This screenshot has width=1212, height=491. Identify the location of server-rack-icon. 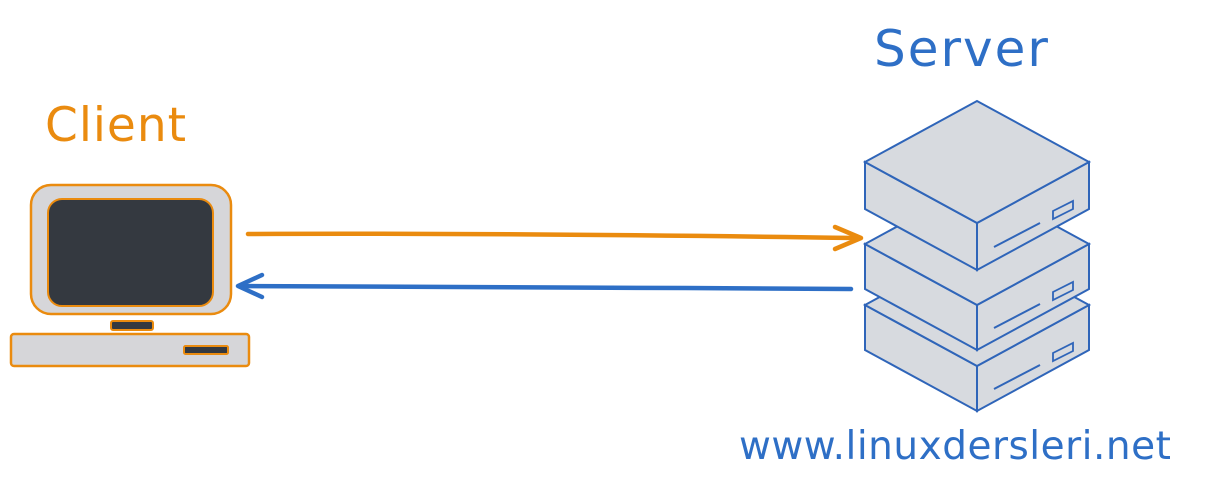
(977, 256).